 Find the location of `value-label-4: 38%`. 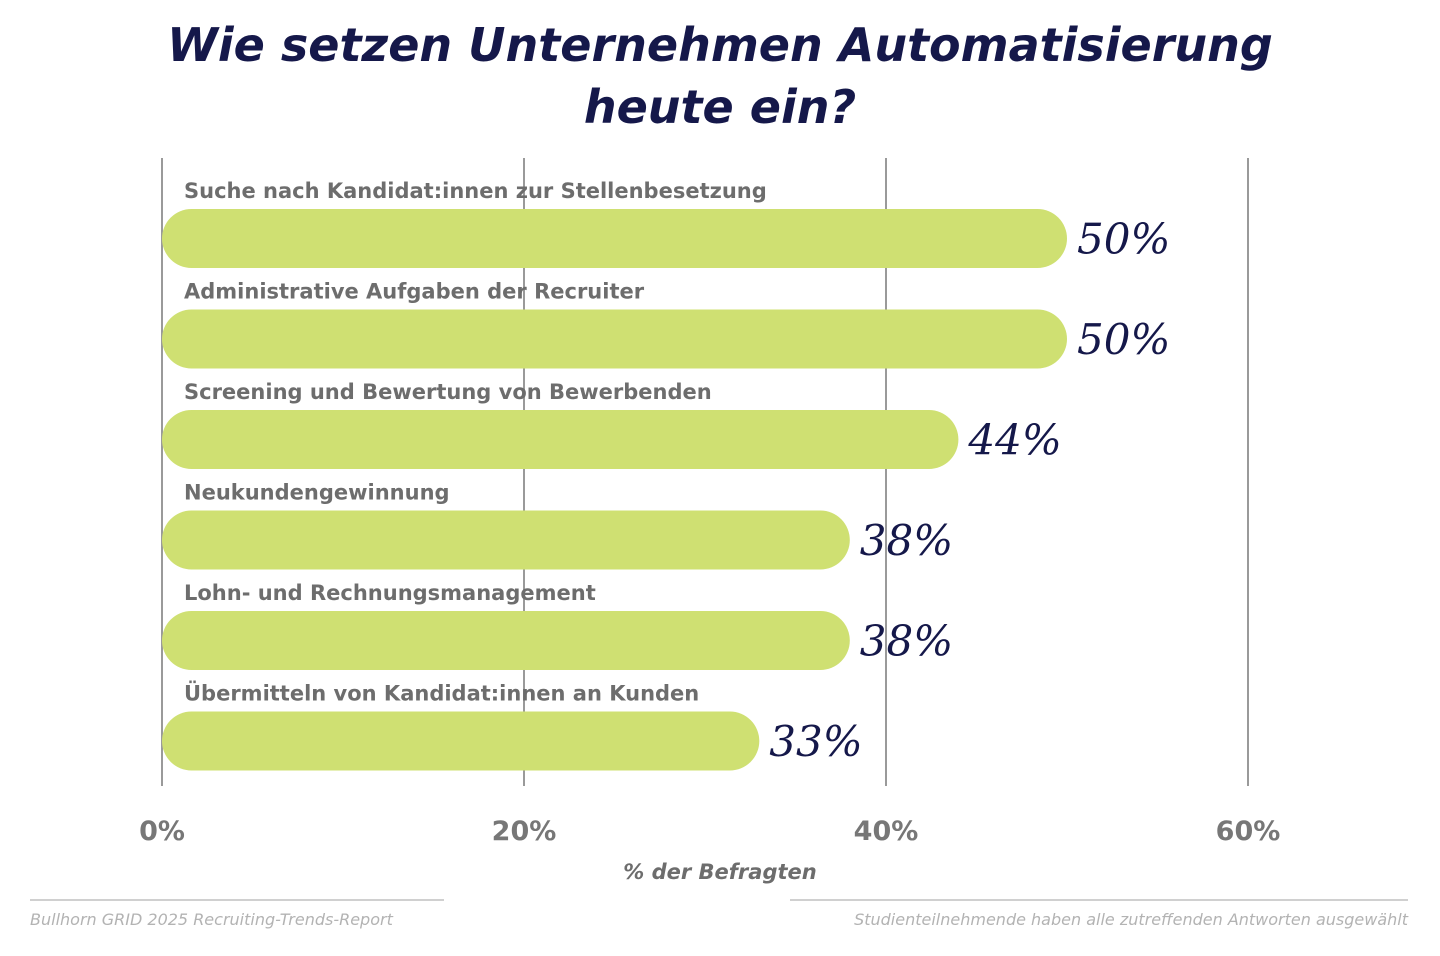

value-label-4: 38% is located at coordinates (906, 540).